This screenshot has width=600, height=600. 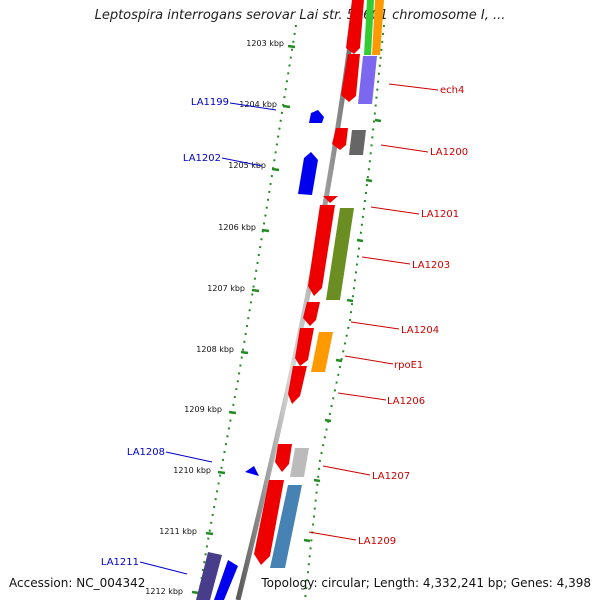 I want to click on gene-label-la1203: LA1203, so click(x=431, y=265).